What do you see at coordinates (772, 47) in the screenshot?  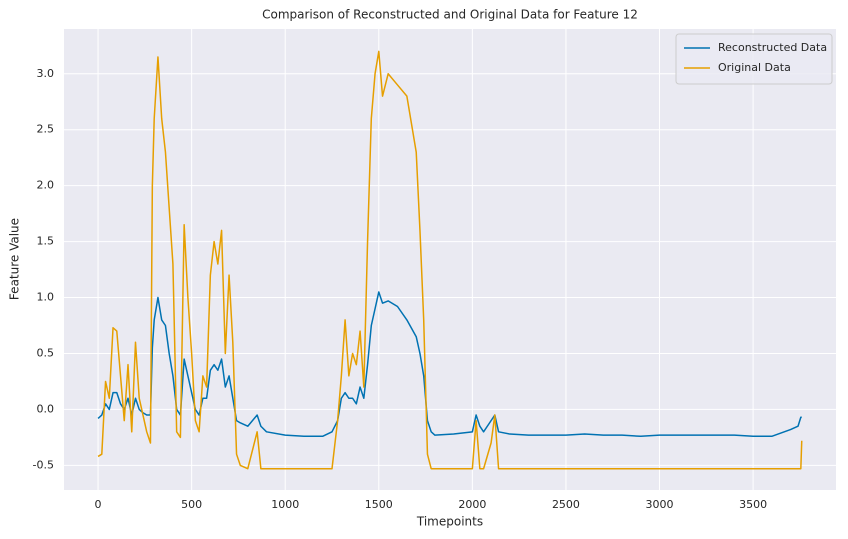 I see `legend-label: Reconstructed Data` at bounding box center [772, 47].